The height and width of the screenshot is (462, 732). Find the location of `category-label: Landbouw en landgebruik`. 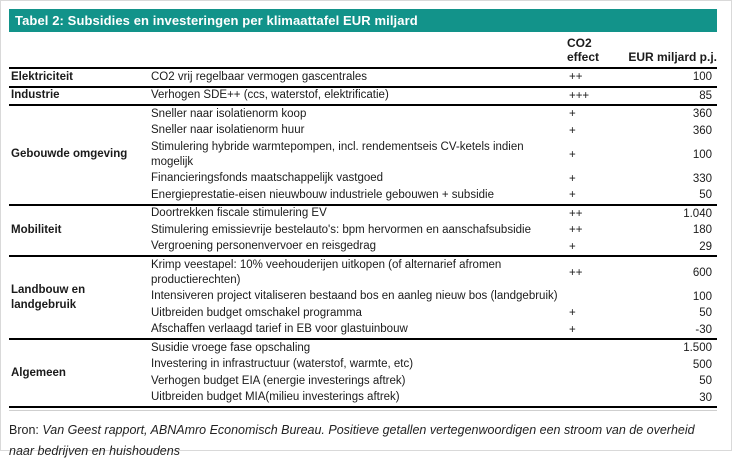

category-label: Landbouw en landgebruik is located at coordinates (48, 297).